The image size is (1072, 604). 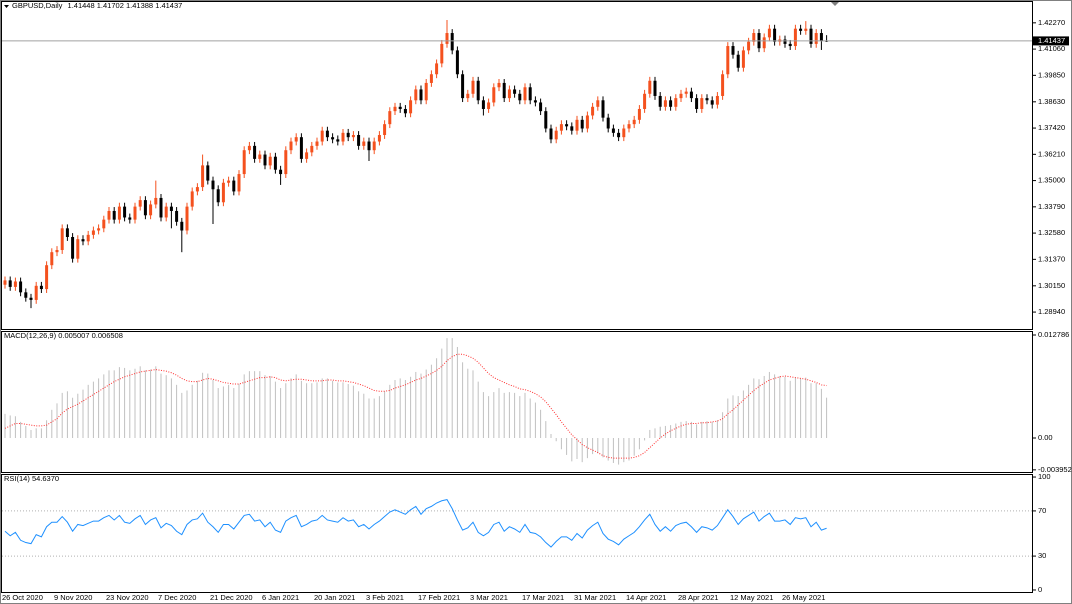 What do you see at coordinates (1051, 74) in the screenshot?
I see `y-tick-label: 1.39850` at bounding box center [1051, 74].